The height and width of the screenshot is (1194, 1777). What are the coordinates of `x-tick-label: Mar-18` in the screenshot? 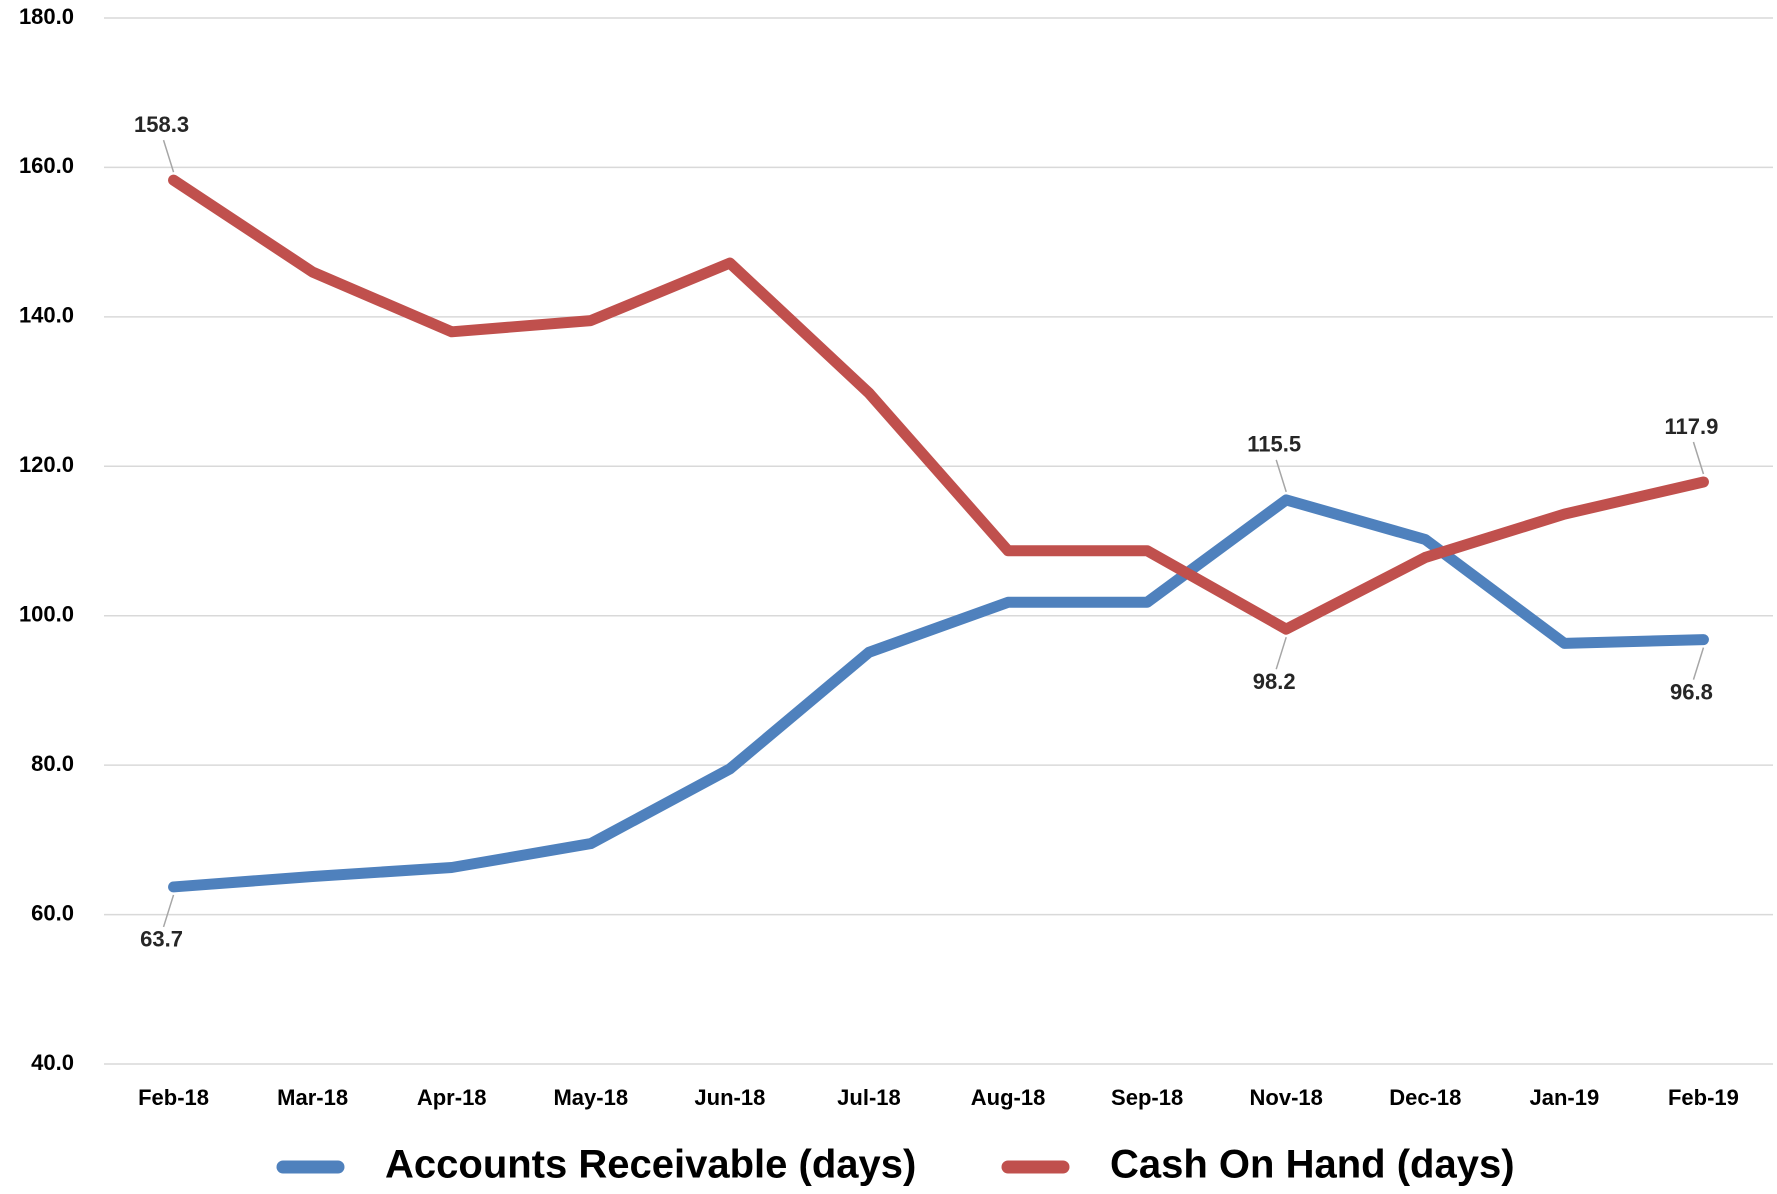 It's located at (312, 1097).